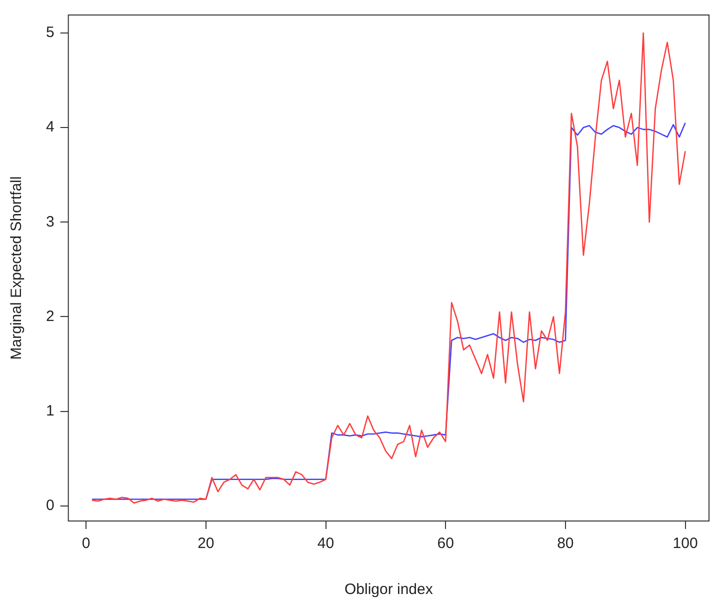 The height and width of the screenshot is (607, 711). Describe the element at coordinates (445, 543) in the screenshot. I see `x-tick-label: 60` at that location.